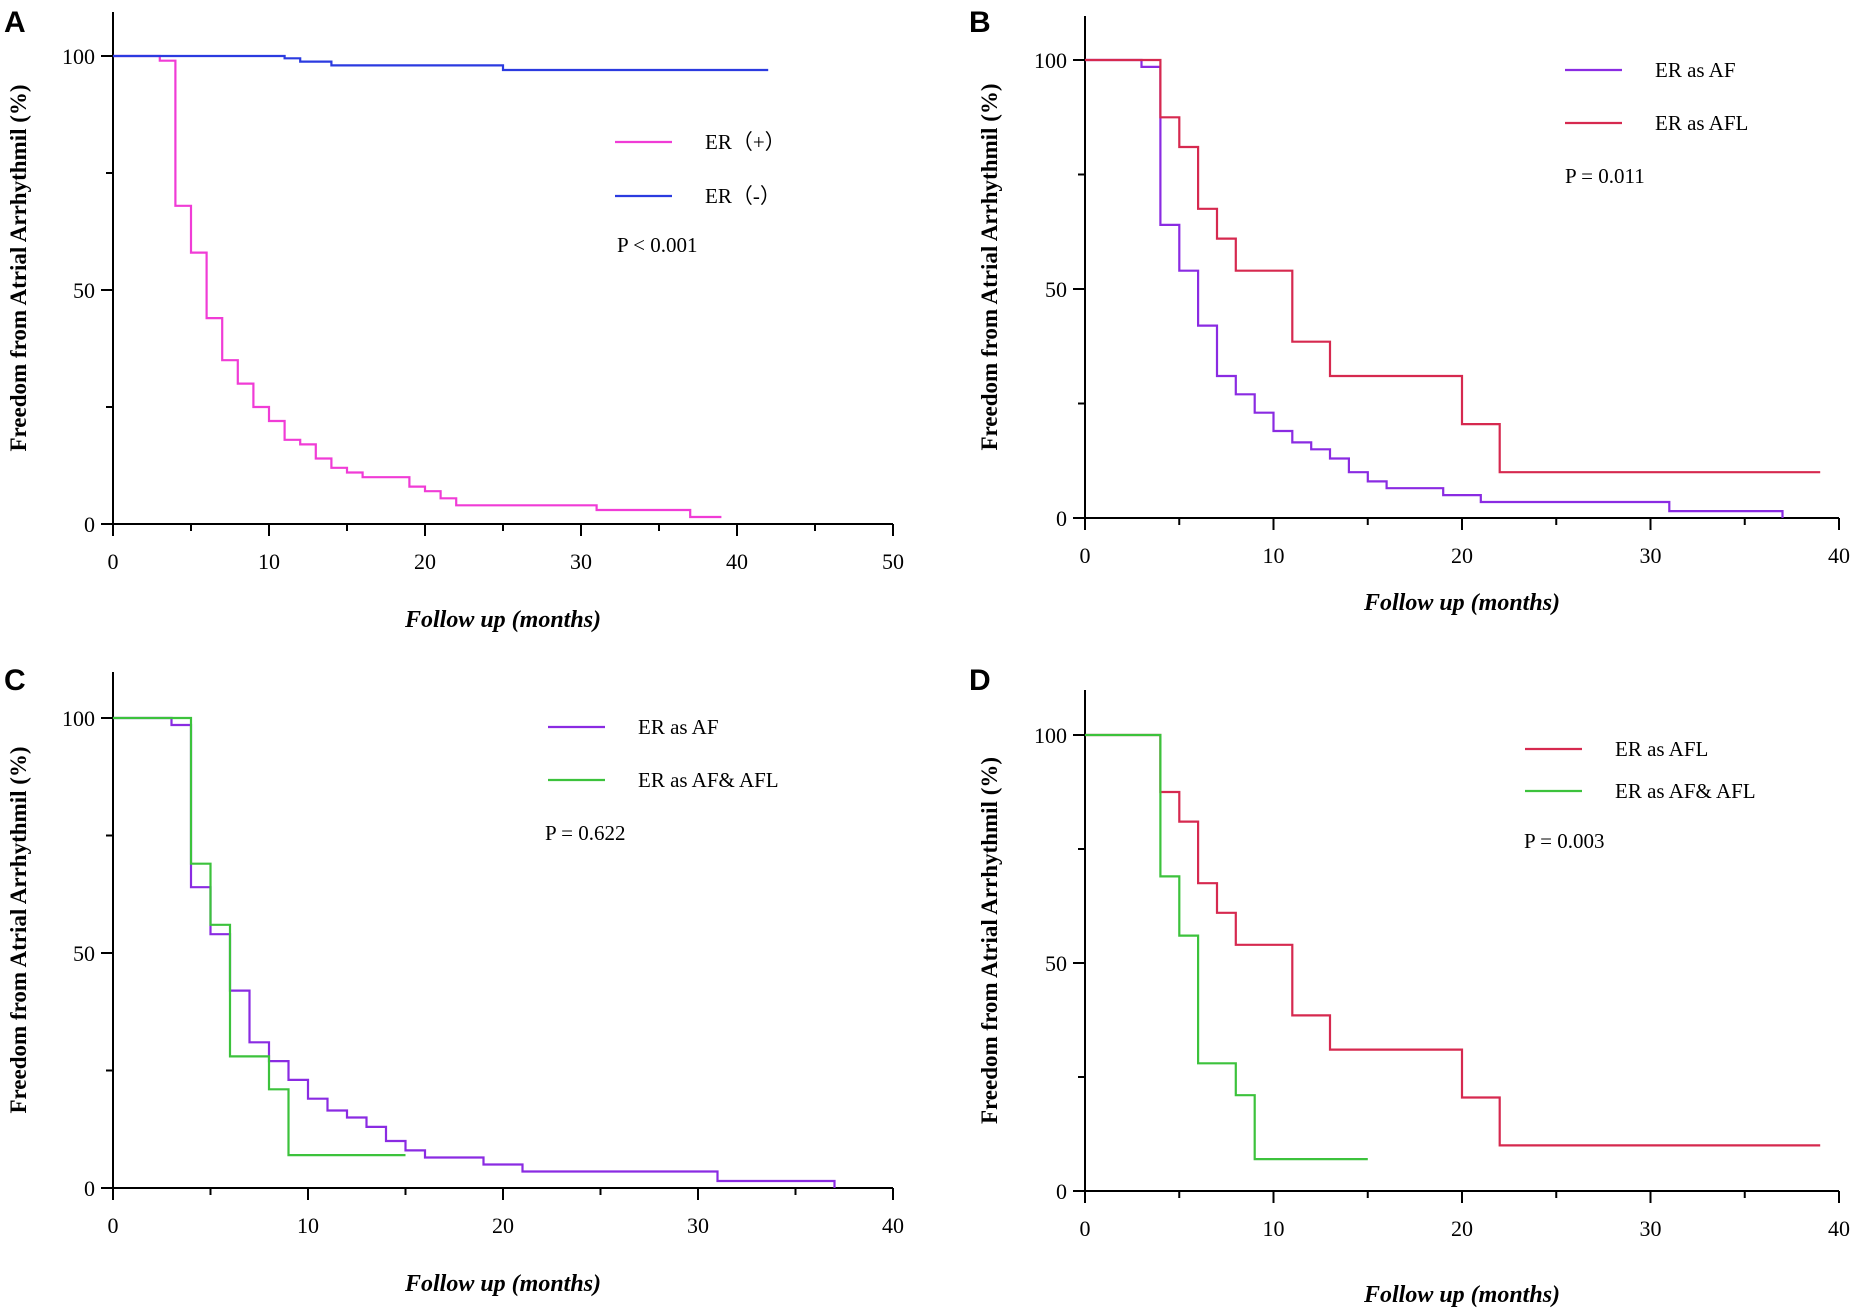  I want to click on panel-letter-a: A, so click(15, 22).